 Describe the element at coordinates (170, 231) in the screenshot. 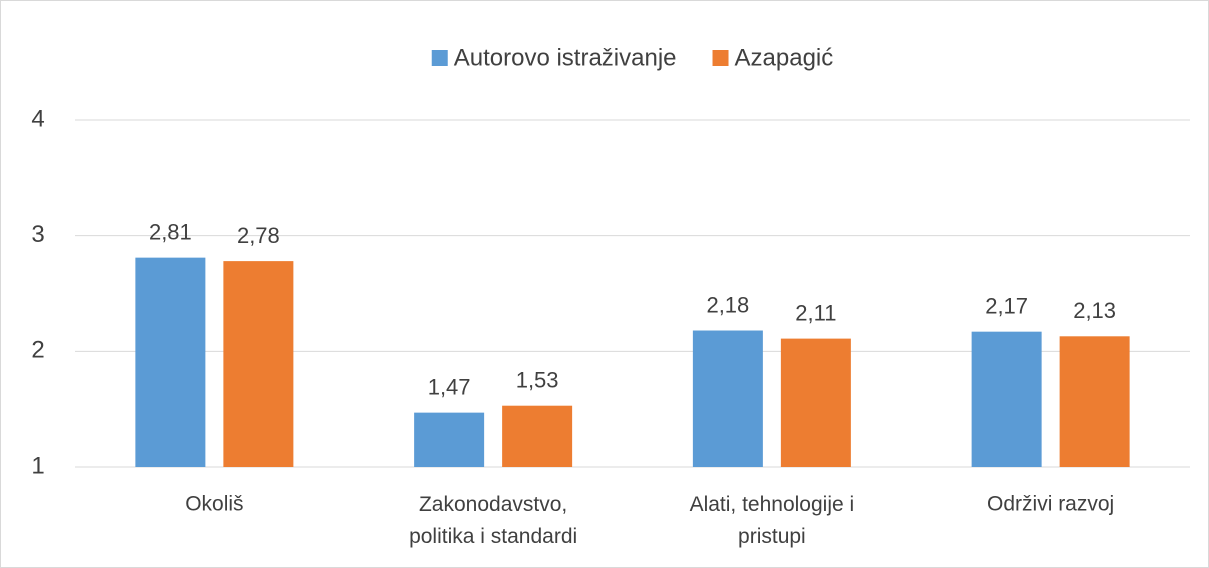

I see `data-label: 2,81` at that location.